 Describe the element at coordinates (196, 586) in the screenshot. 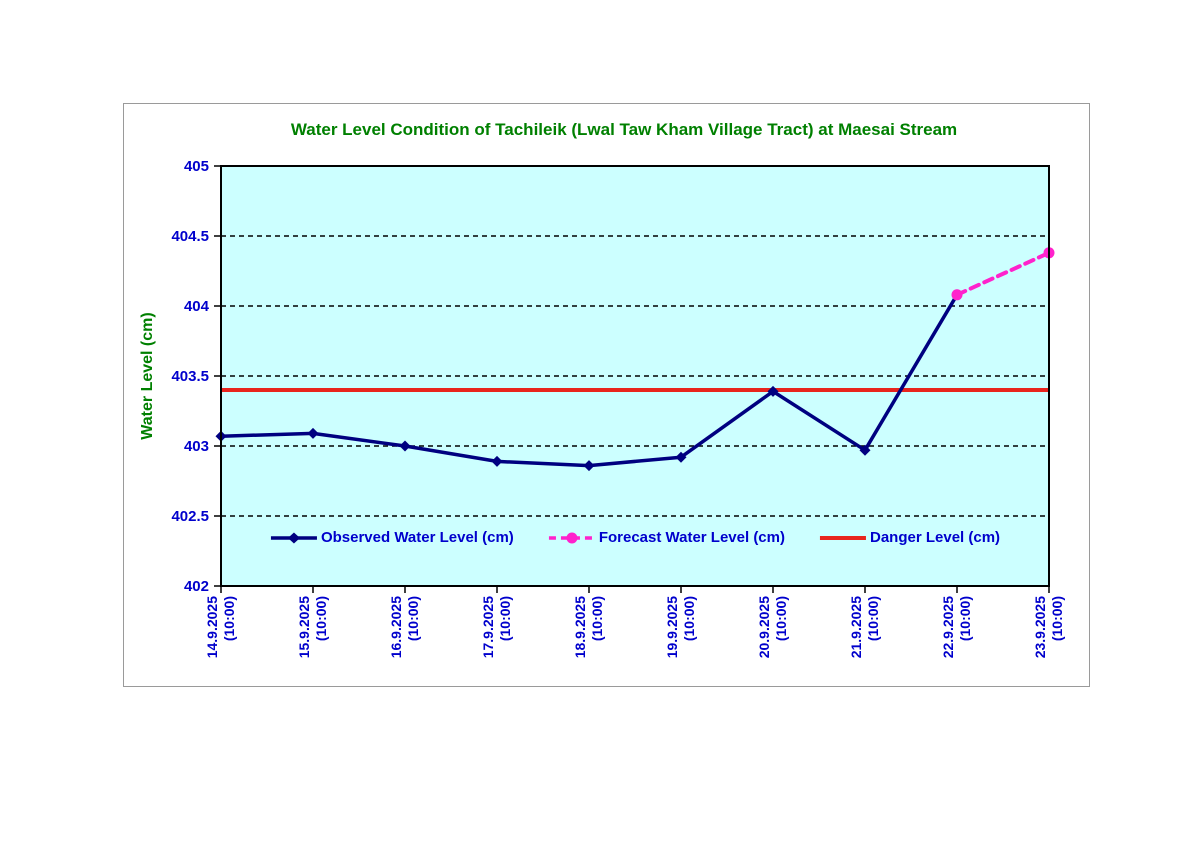

I see `y-axis-tick-label: 402` at that location.